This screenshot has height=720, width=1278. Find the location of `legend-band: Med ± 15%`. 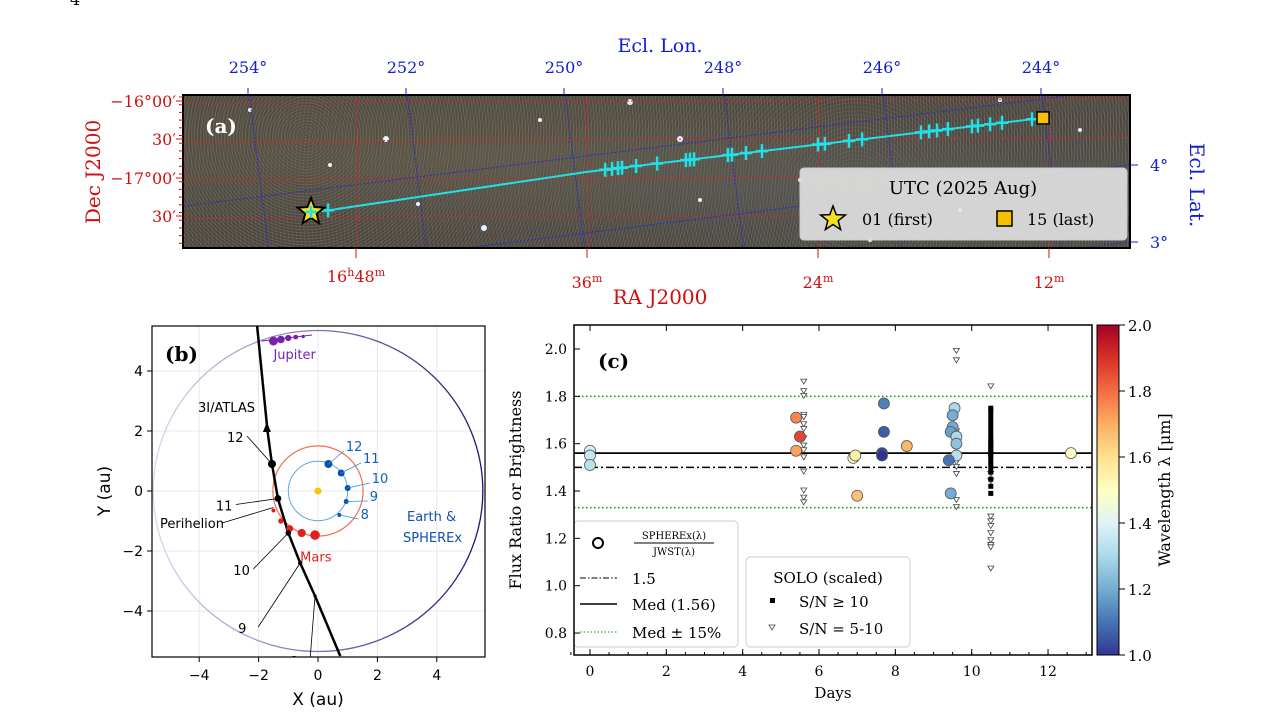

legend-band: Med ± 15% is located at coordinates (676, 633).